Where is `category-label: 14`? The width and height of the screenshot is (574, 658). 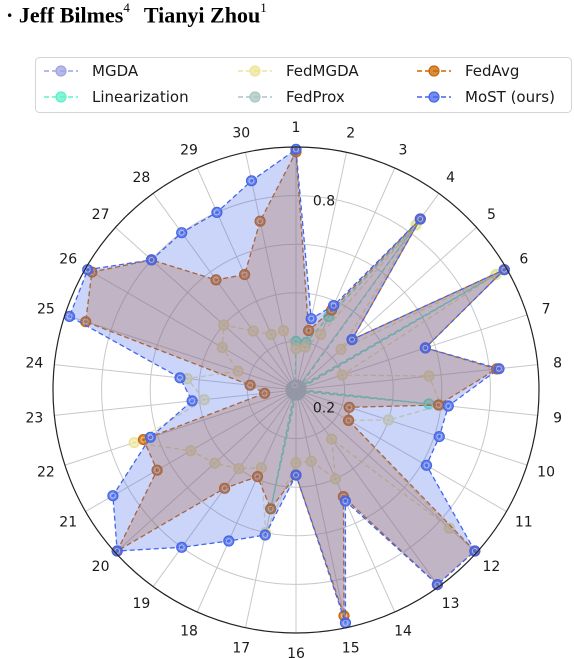
category-label: 14 is located at coordinates (403, 631).